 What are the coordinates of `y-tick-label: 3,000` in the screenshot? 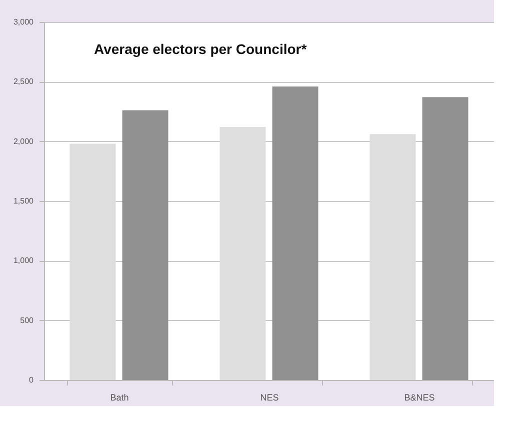 It's located at (23, 22).